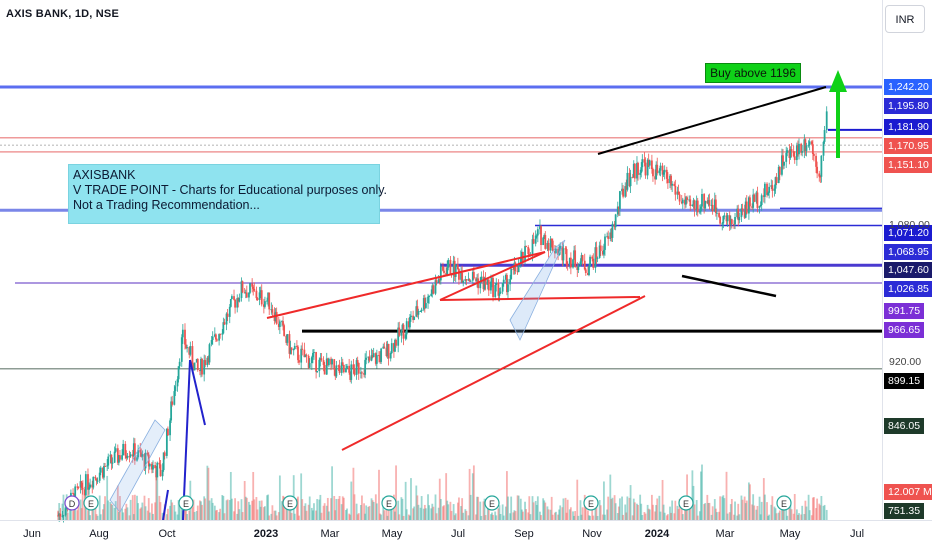  What do you see at coordinates (905, 362) in the screenshot?
I see `price-tick: 920.00` at bounding box center [905, 362].